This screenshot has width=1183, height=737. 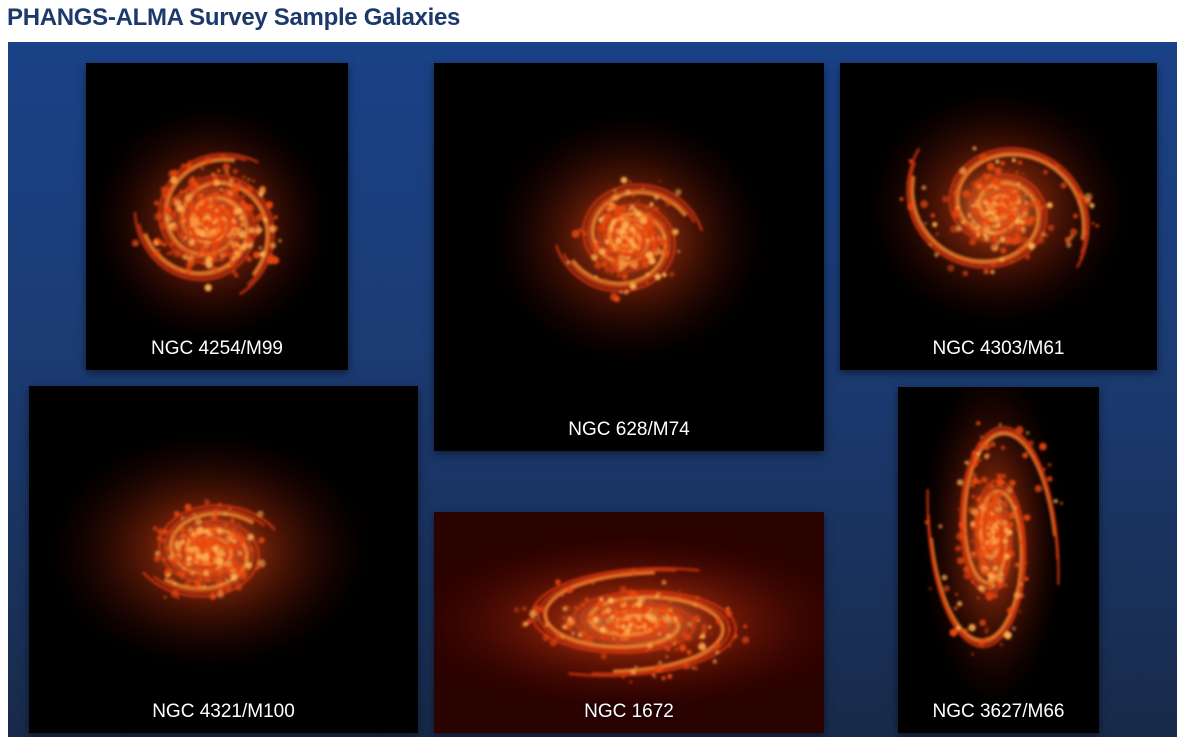 I want to click on galaxy-label: NGC 3627/M66, so click(x=998, y=711).